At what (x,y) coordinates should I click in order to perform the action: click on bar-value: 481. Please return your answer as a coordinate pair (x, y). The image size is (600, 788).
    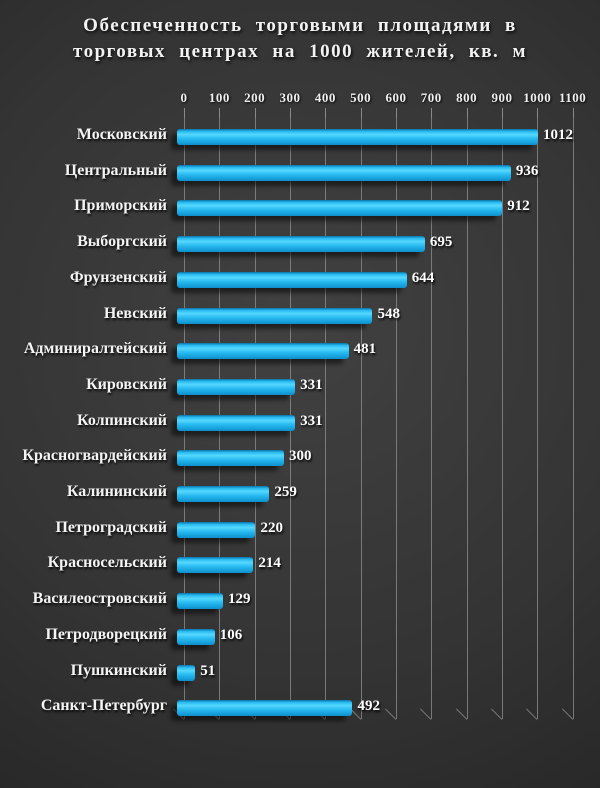
    Looking at the image, I should click on (365, 349).